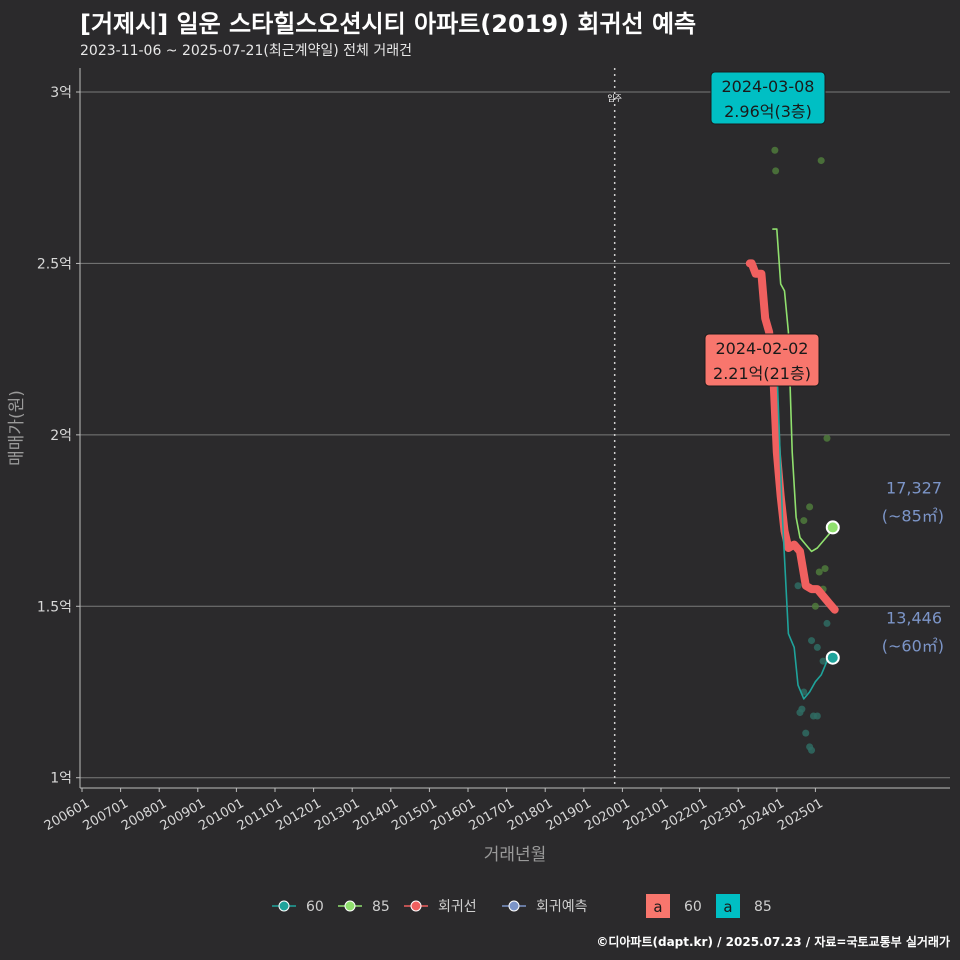 This screenshot has width=960, height=960. What do you see at coordinates (913, 515) in the screenshot?
I see `end-area-label-85: (~85㎡)` at bounding box center [913, 515].